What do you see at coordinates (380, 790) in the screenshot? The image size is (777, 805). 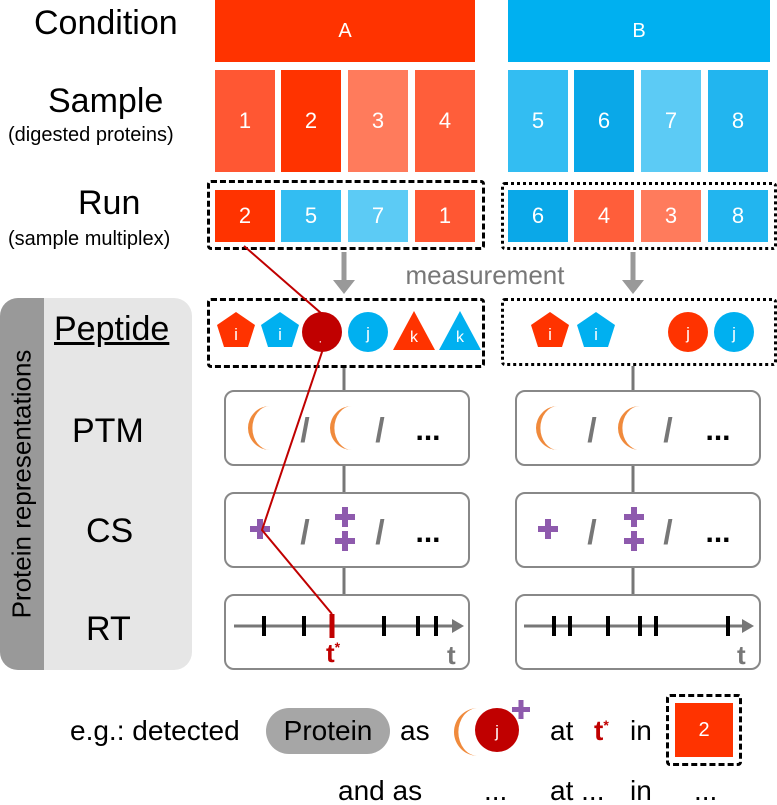 I see `footer-line2-and-as: and as` at bounding box center [380, 790].